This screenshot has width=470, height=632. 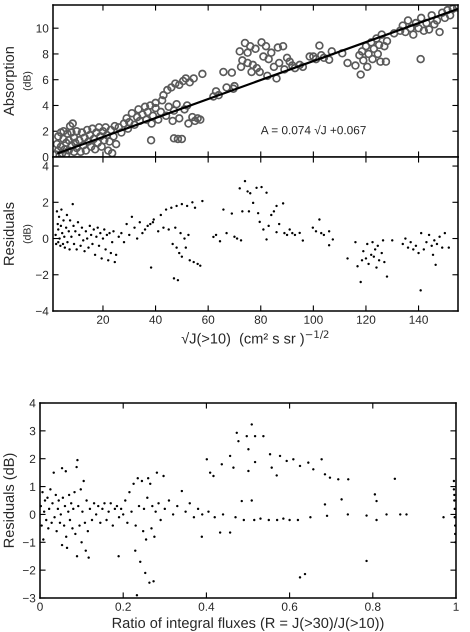 I want to click on x-tick-label: 0.6, so click(x=290, y=606).